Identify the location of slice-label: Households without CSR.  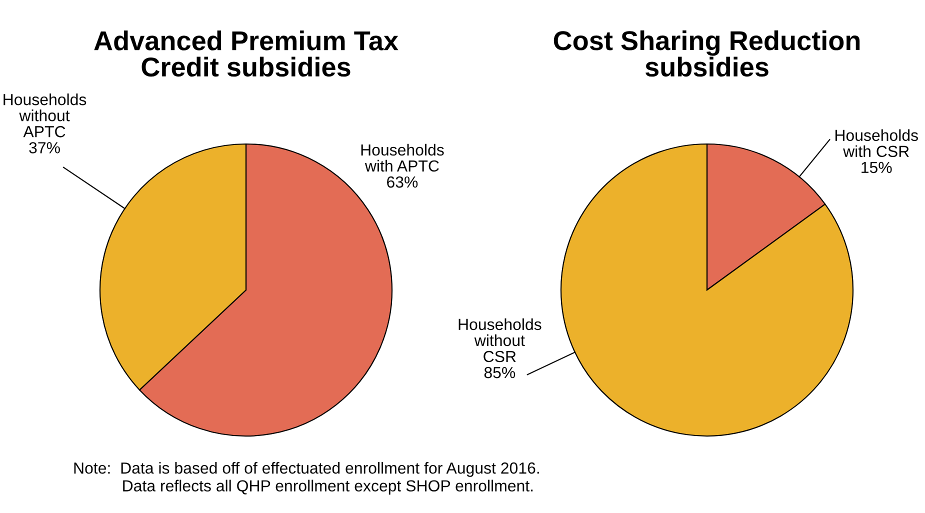
(500, 340).